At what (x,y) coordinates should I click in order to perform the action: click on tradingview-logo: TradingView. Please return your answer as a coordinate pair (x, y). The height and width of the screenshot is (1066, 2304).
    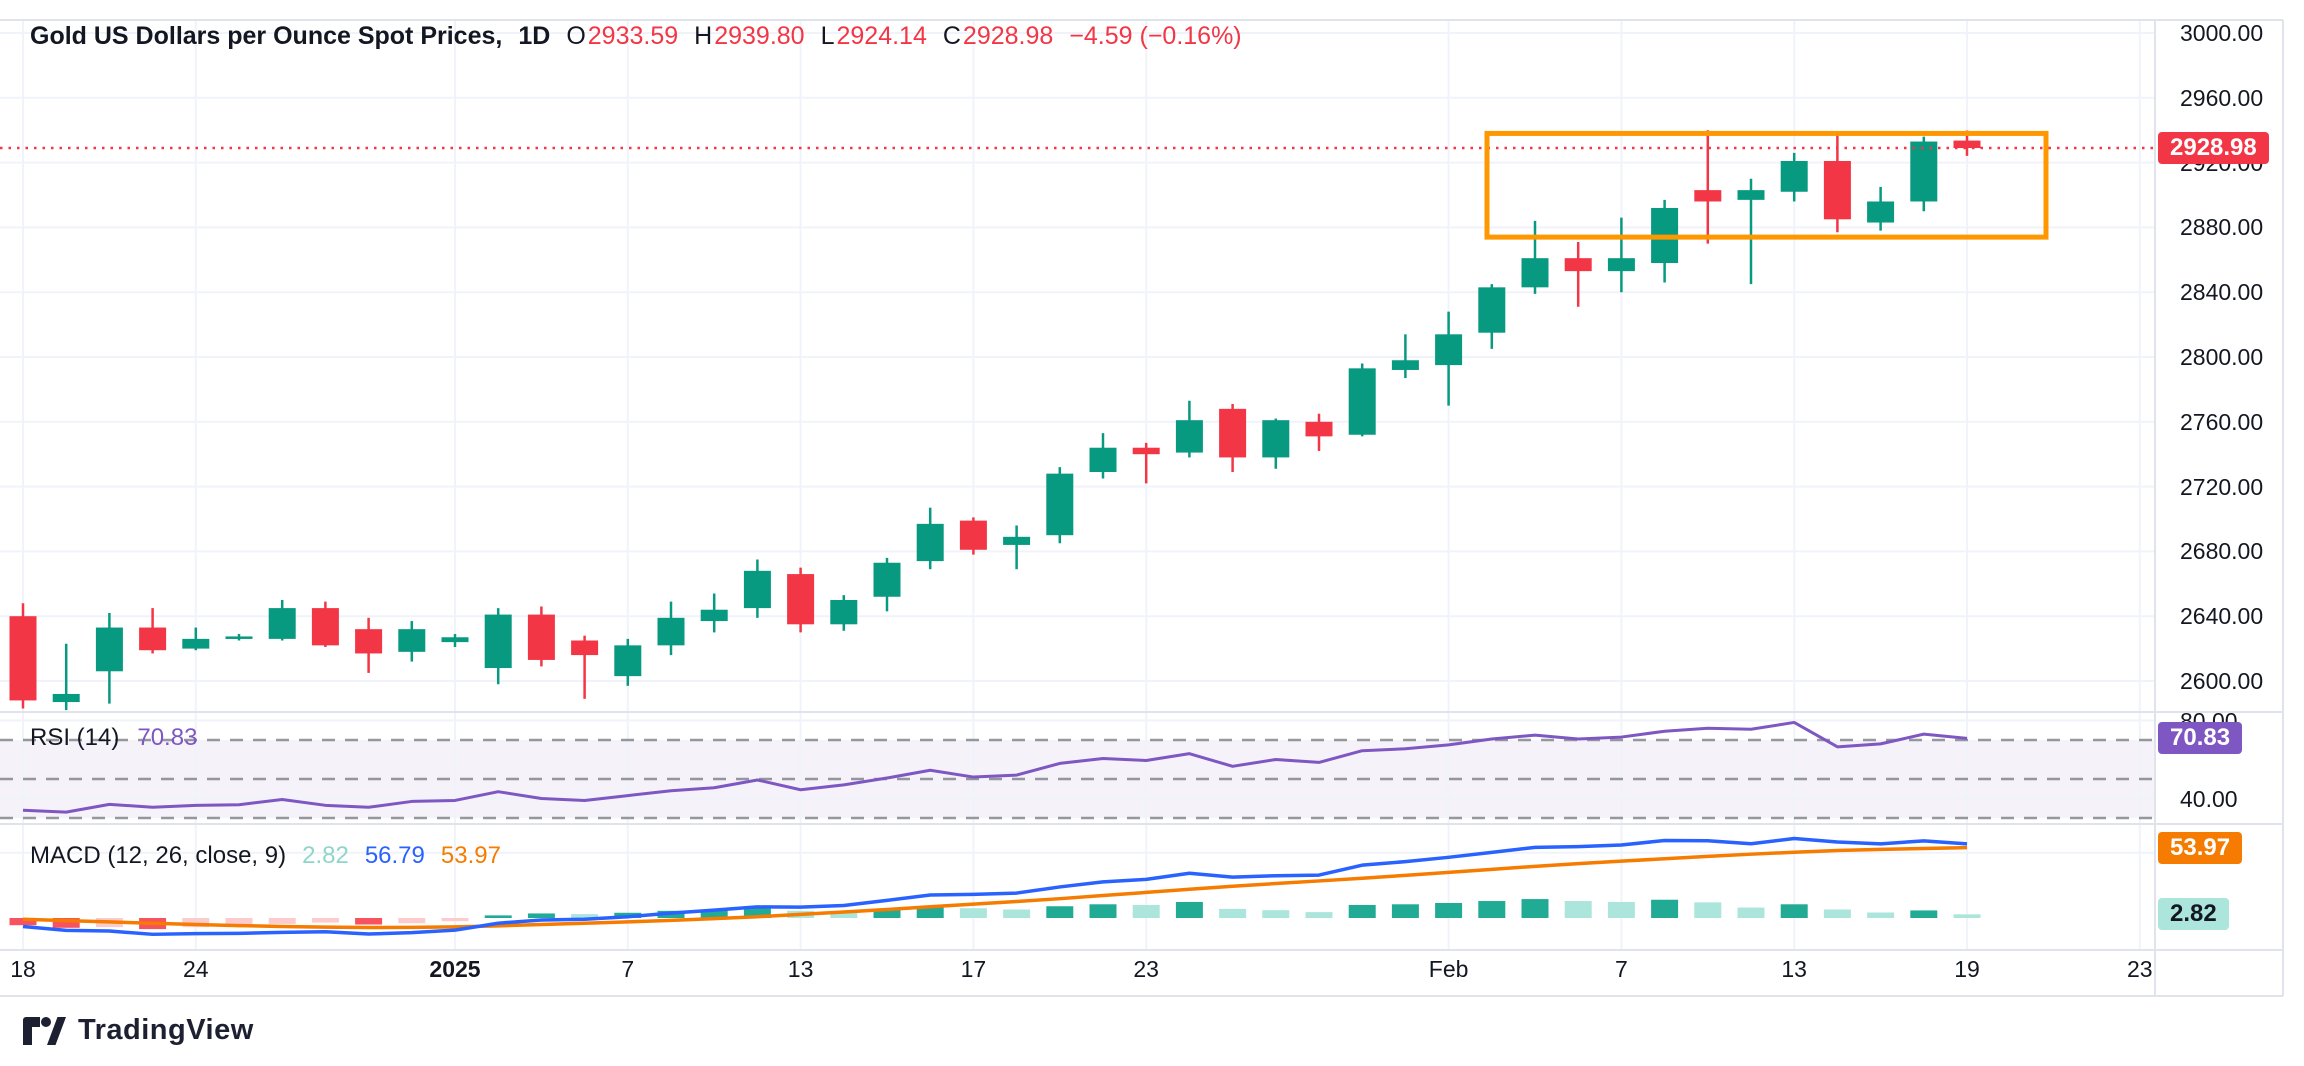
    Looking at the image, I should click on (138, 1030).